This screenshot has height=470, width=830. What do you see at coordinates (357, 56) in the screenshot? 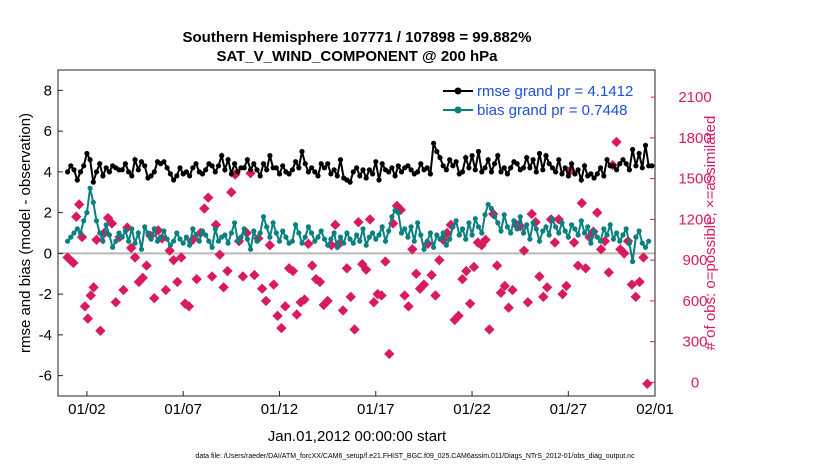
I see `chart-subtitle: SAT_V_WIND_COMPONENT @ 200 hPa` at bounding box center [357, 56].